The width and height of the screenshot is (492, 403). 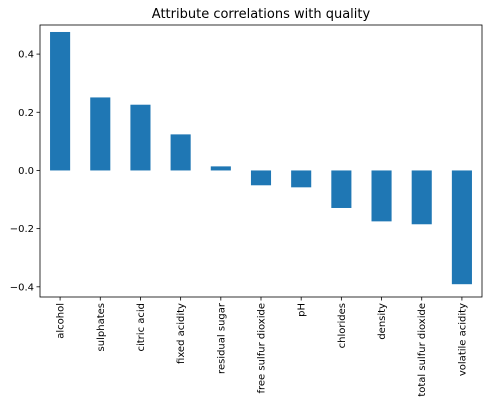 What do you see at coordinates (140, 137) in the screenshot?
I see `bar-citric-acid` at bounding box center [140, 137].